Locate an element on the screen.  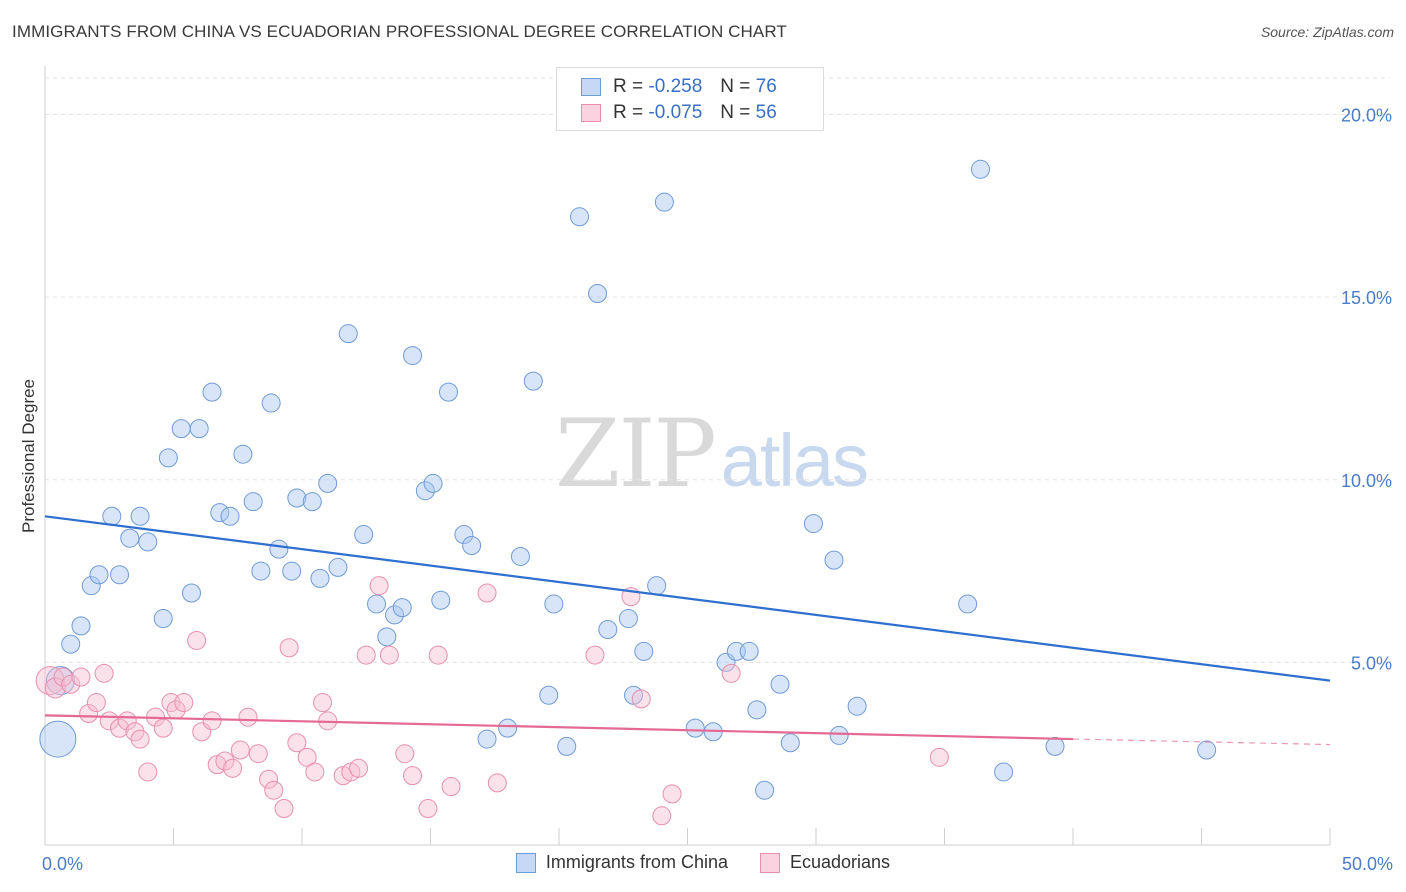
legend-r-value: -0.075 is located at coordinates (675, 112).